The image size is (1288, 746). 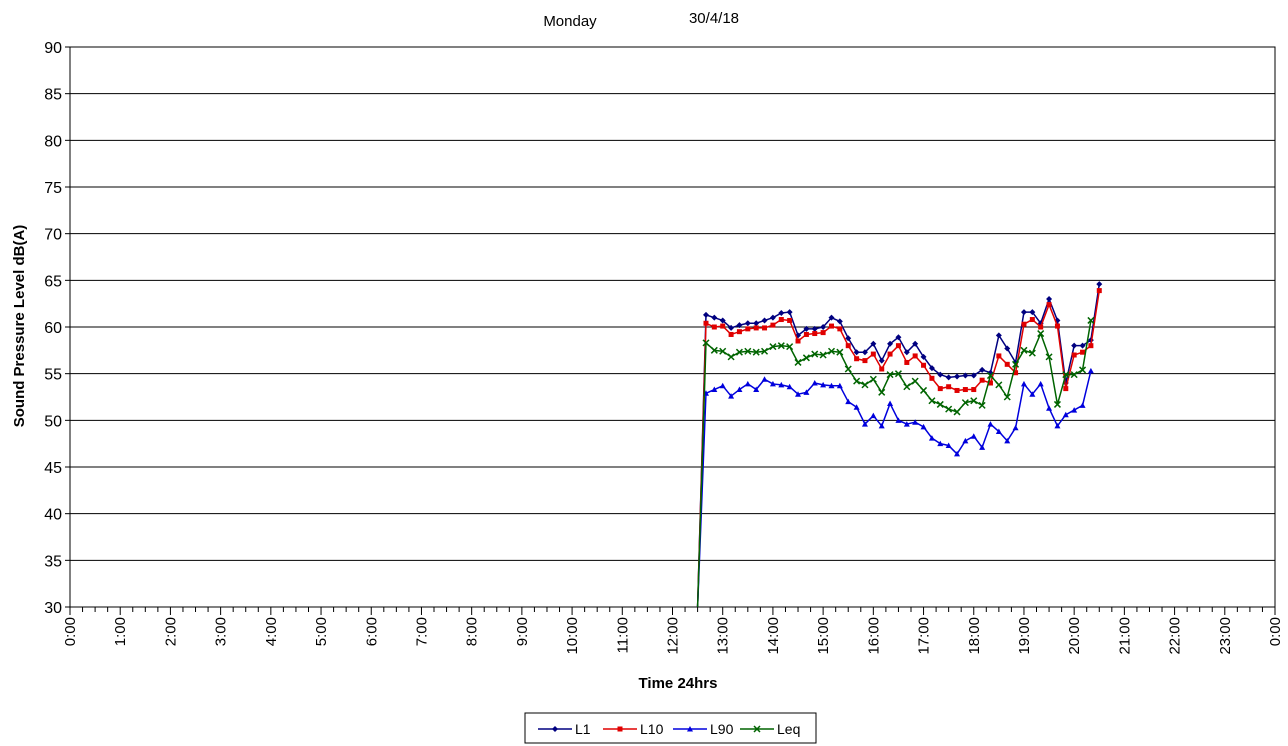 I want to click on x-tick-label: 6:00, so click(x=371, y=631).